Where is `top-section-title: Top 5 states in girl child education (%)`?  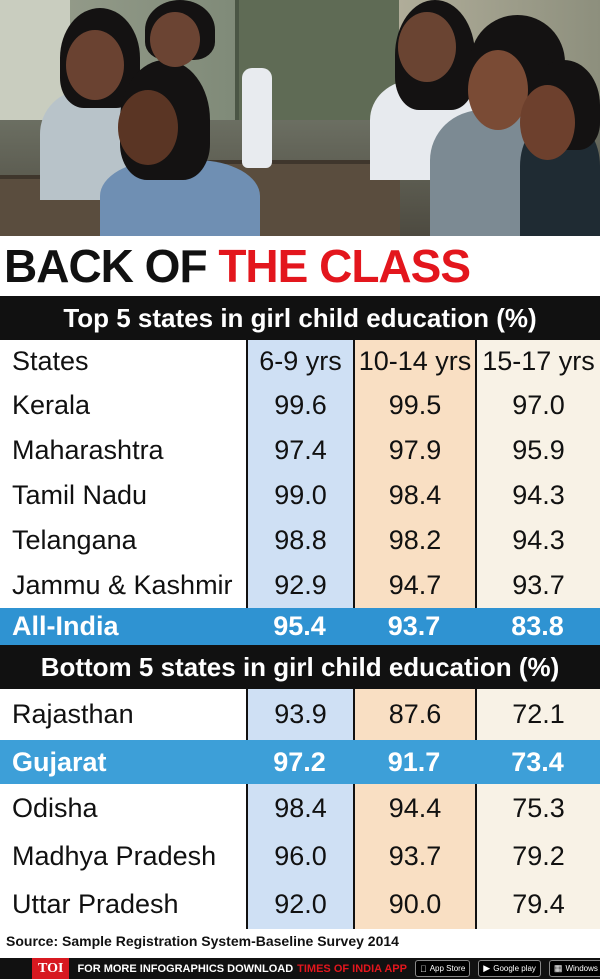 top-section-title: Top 5 states in girl child education (%) is located at coordinates (300, 318).